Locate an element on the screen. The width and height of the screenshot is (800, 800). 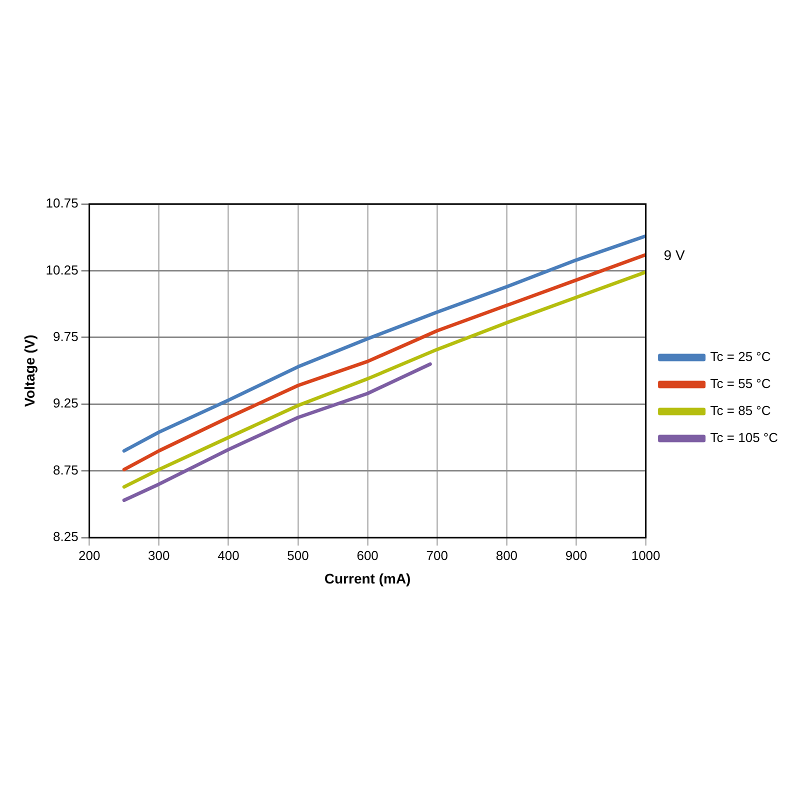
x-tick-label: 900 is located at coordinates (576, 555).